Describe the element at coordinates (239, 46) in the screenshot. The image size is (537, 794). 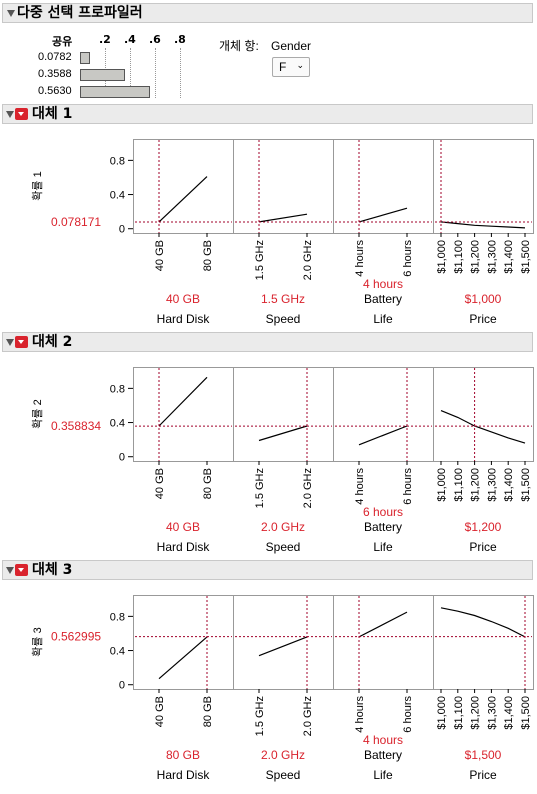
I see `subject-label: 개체 항:` at that location.